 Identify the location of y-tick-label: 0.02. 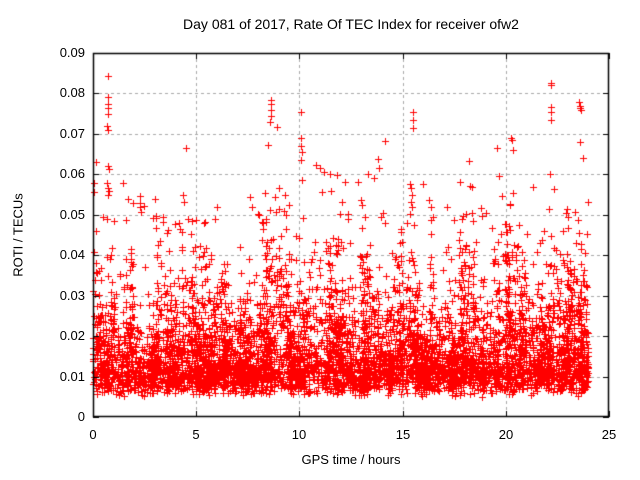
(72, 335).